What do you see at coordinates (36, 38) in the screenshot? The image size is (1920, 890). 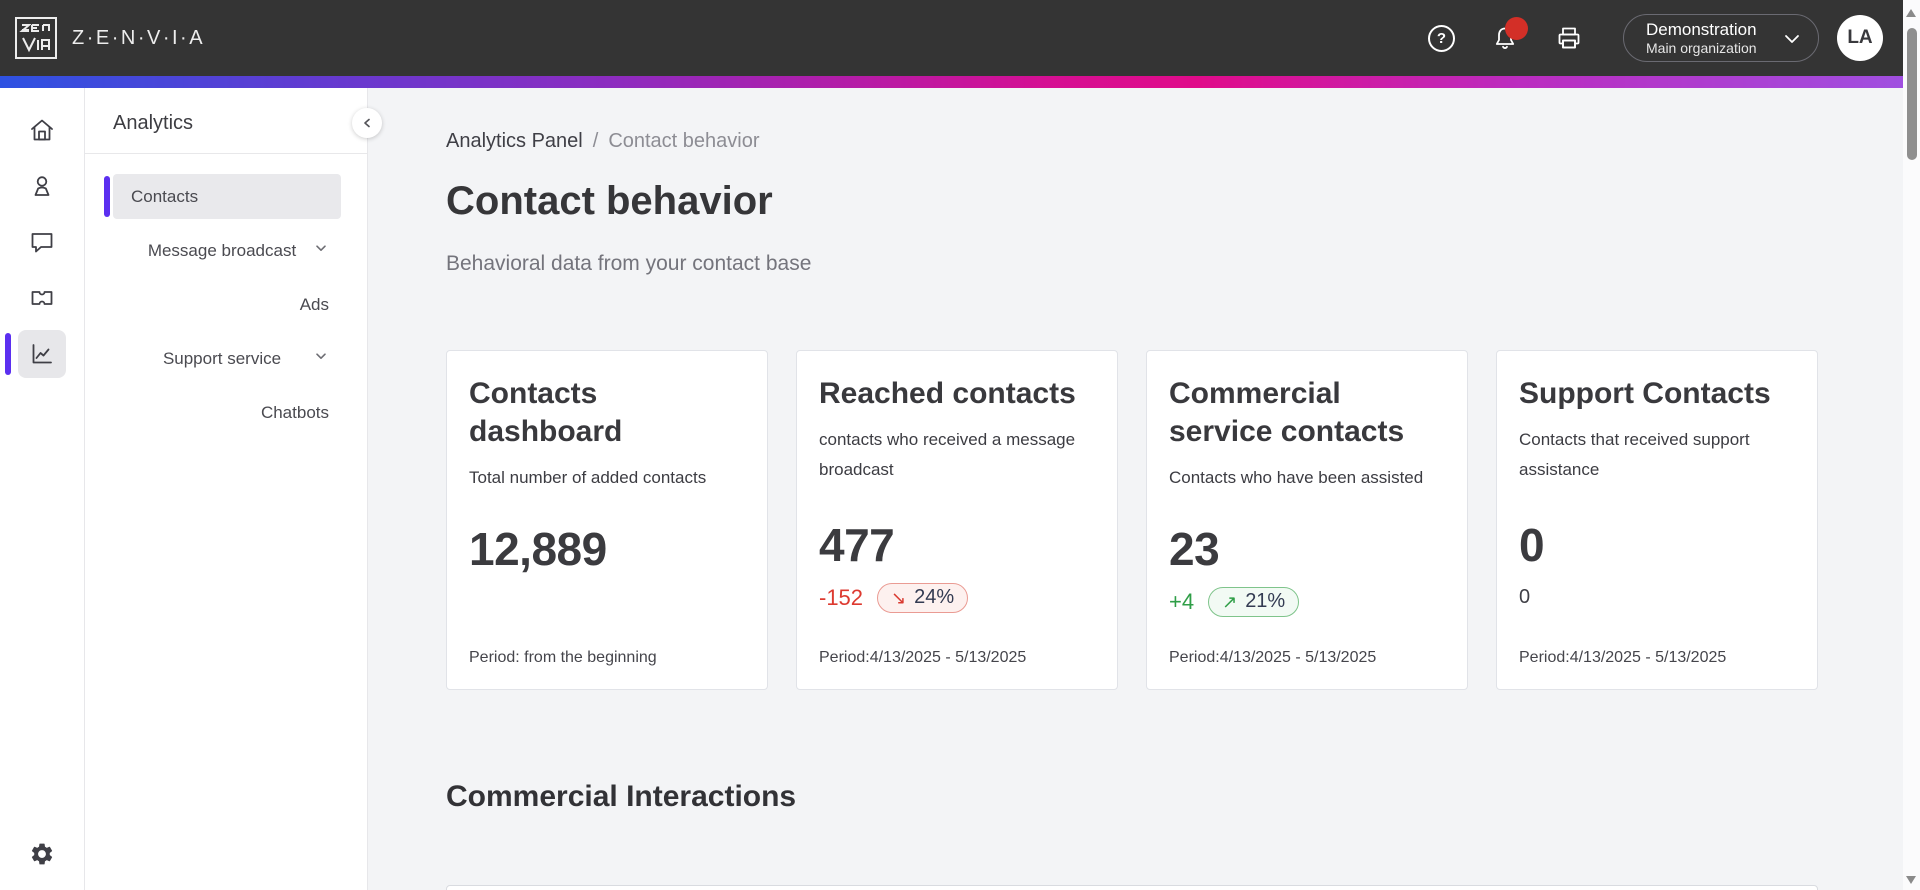 I see `zenvia-logo-icon` at bounding box center [36, 38].